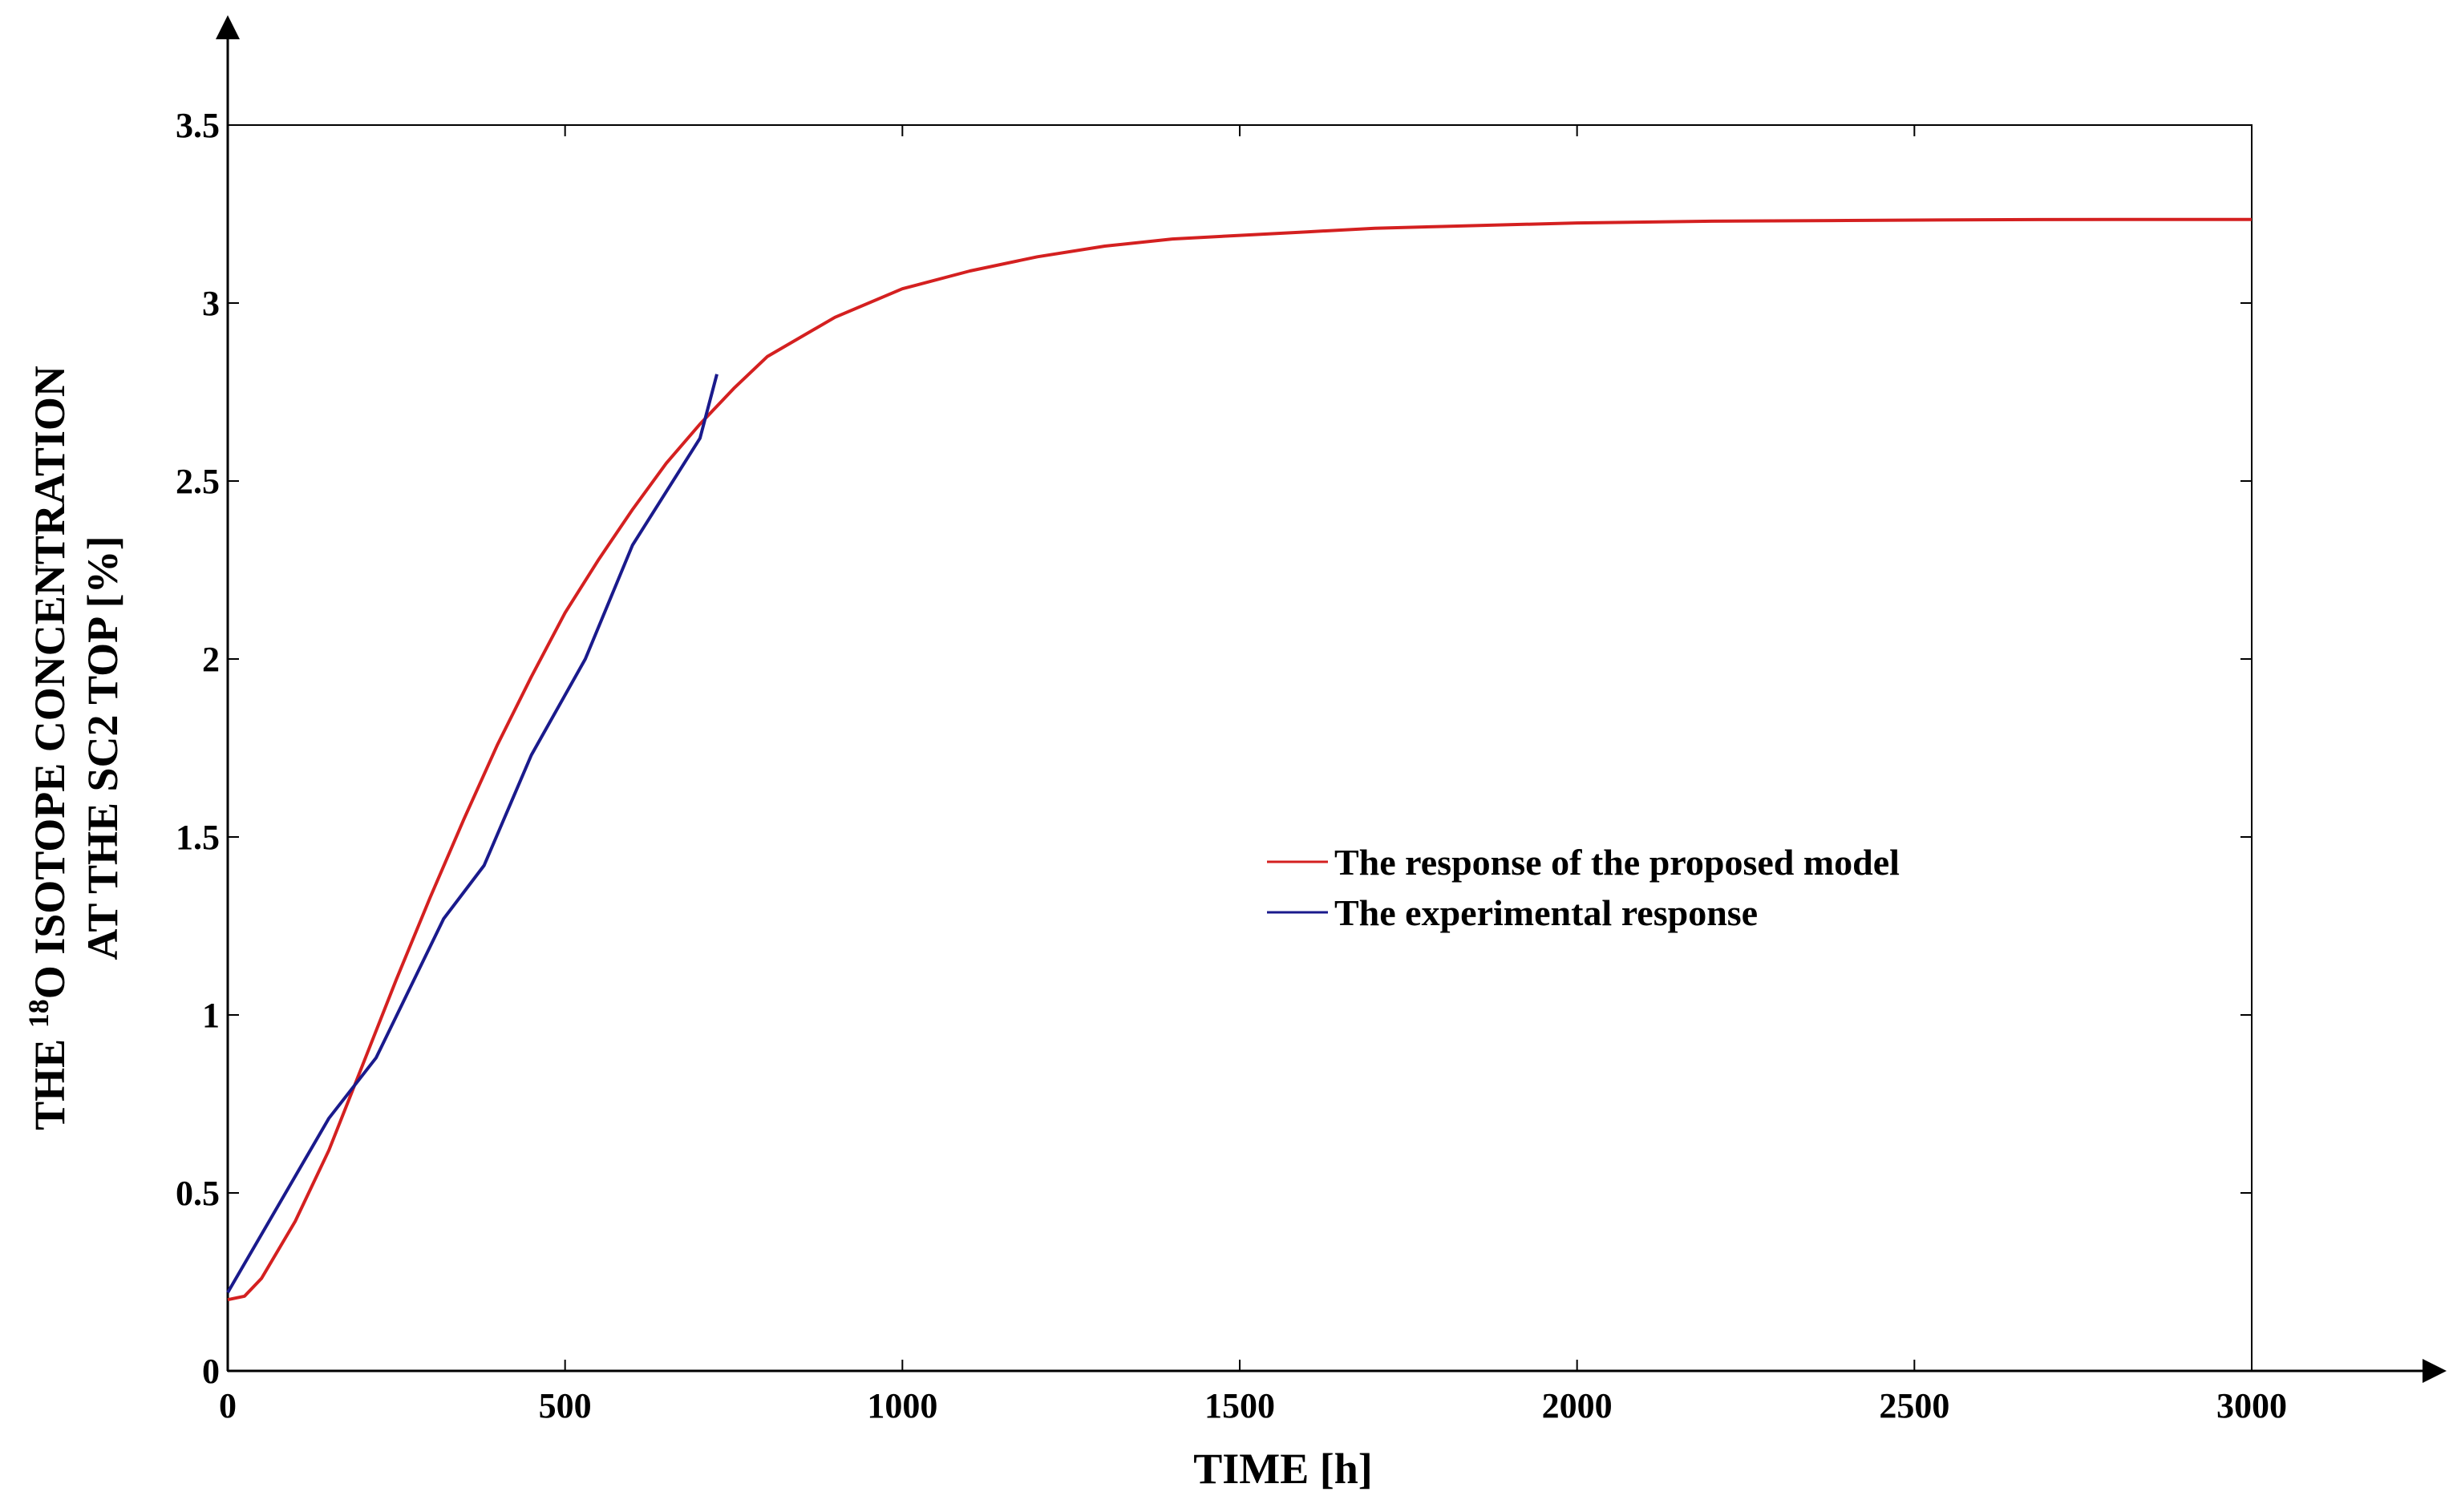 The width and height of the screenshot is (2457, 1512). Describe the element at coordinates (211, 303) in the screenshot. I see `y-tick-label: 3` at that location.